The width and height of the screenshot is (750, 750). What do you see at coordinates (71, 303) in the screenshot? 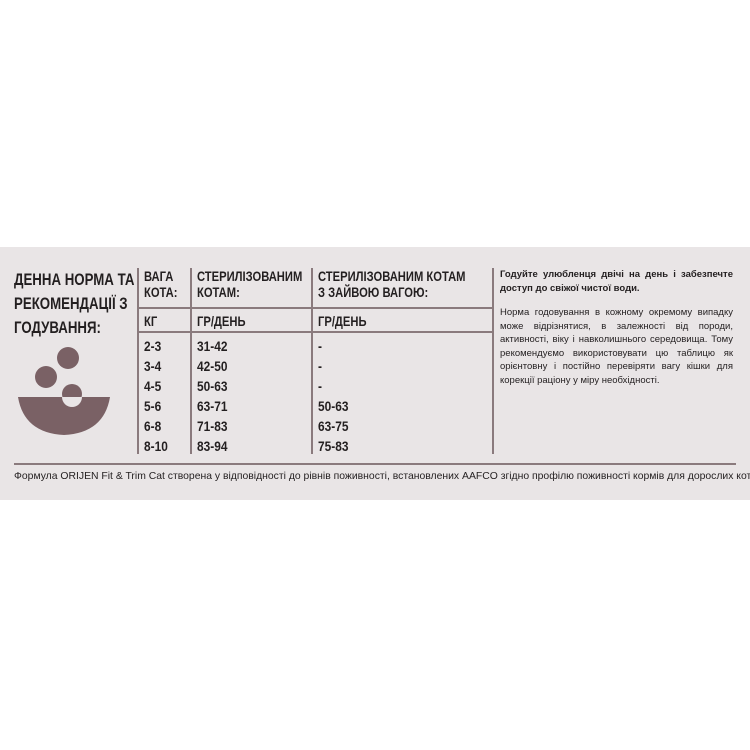
I see `title-line: РЕКОМЕНДАЦІЇ З` at bounding box center [71, 303].